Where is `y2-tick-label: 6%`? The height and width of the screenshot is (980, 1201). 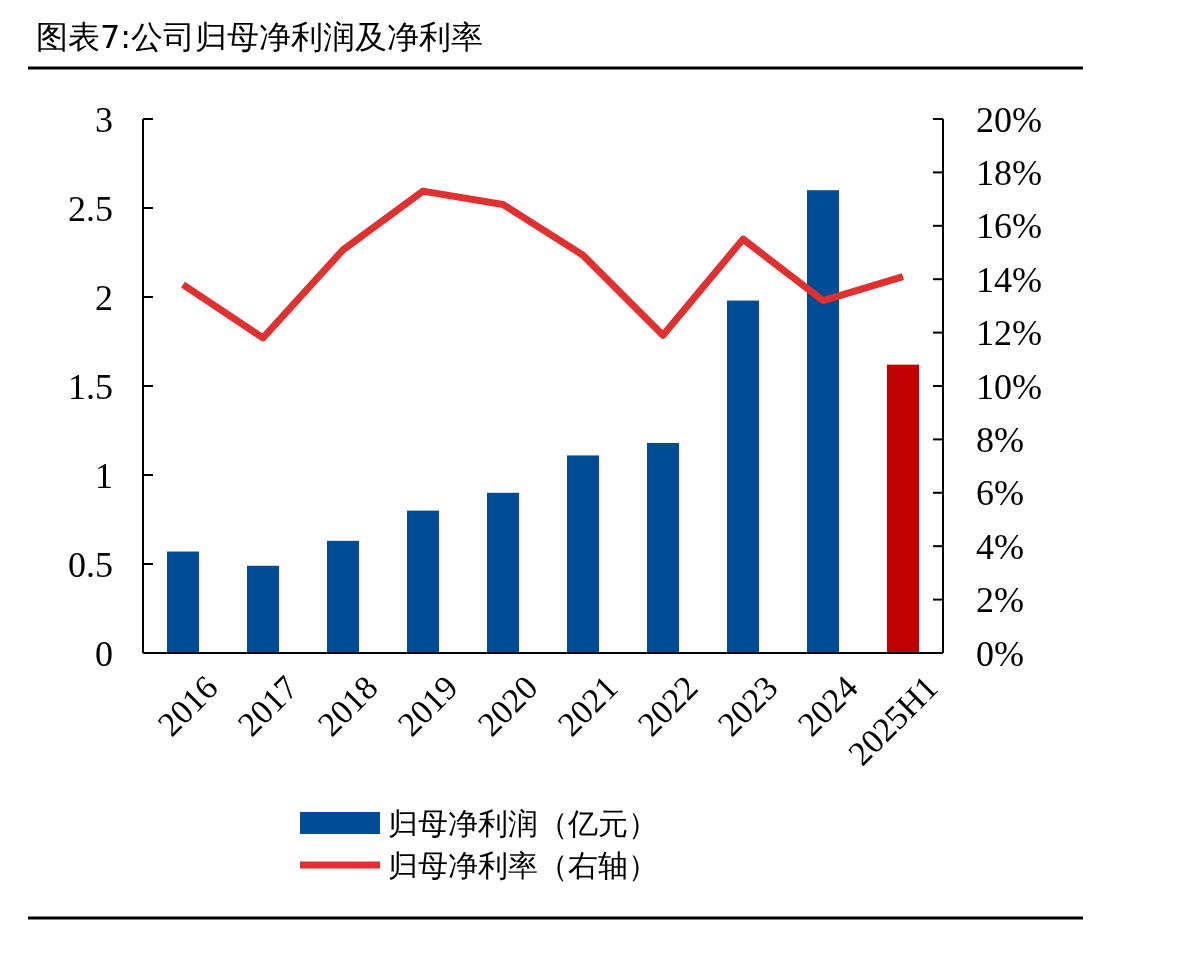 y2-tick-label: 6% is located at coordinates (1000, 493).